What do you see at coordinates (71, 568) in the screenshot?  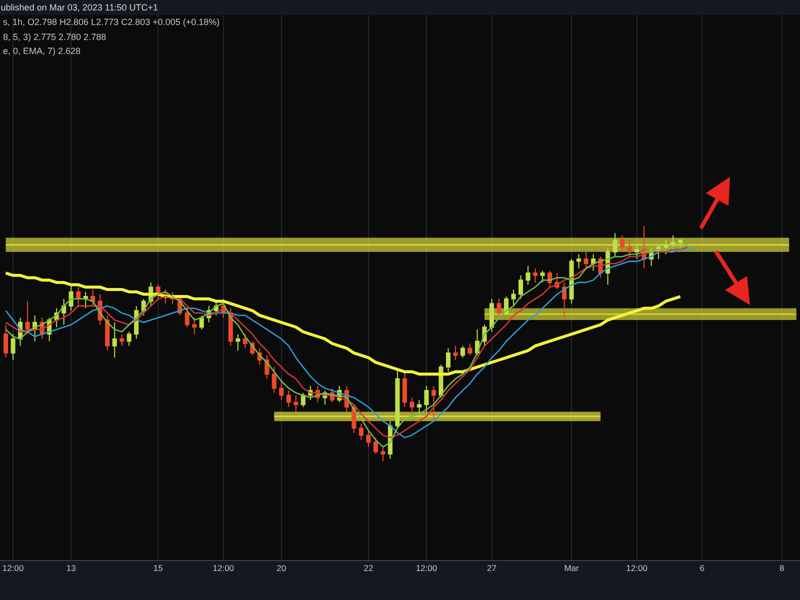 I see `x-tick-label: 13` at bounding box center [71, 568].